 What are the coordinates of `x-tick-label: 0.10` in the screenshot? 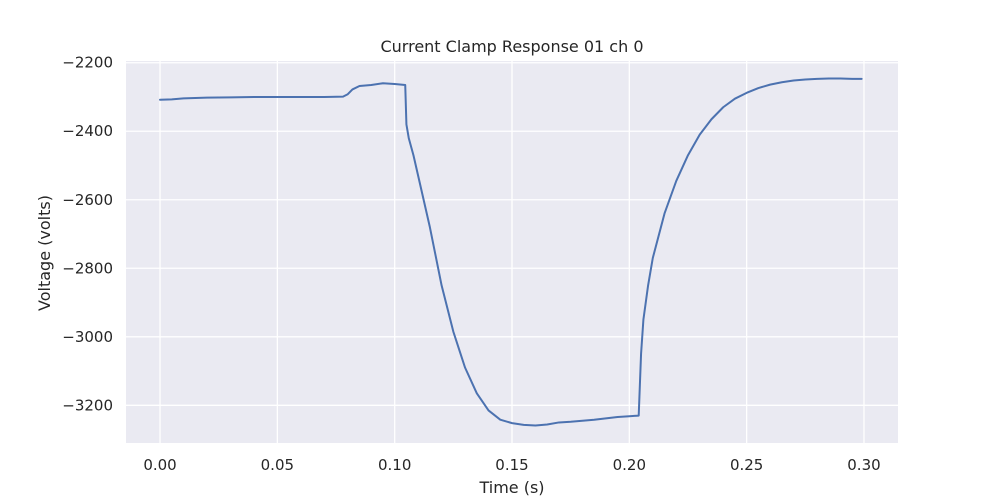 It's located at (394, 465).